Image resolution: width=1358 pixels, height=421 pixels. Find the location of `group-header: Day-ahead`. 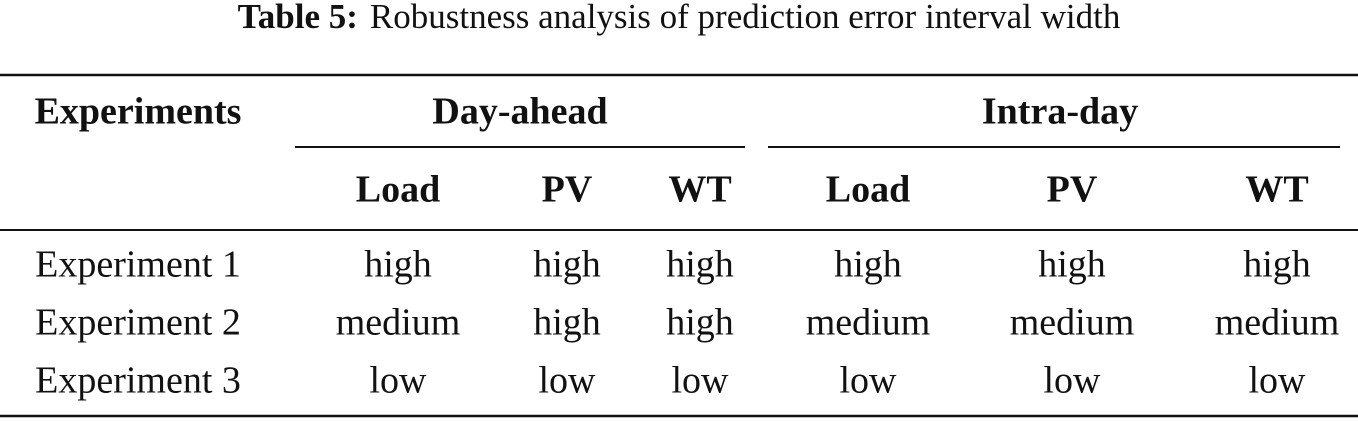

group-header: Day-ahead is located at coordinates (519, 112).